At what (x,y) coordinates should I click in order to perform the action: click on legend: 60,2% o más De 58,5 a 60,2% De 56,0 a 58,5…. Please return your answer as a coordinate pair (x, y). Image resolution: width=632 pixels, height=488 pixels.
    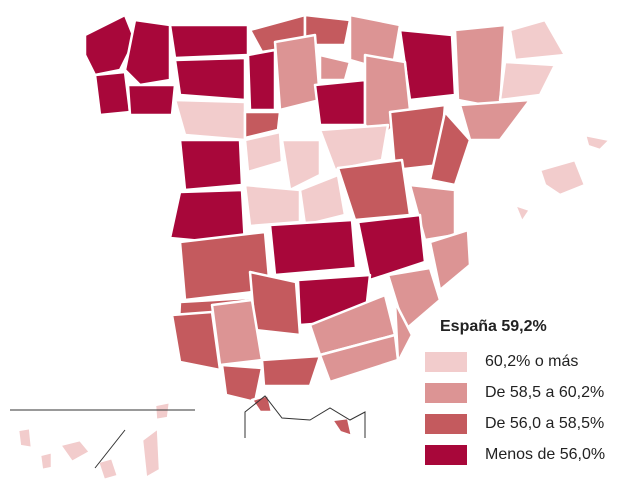
    Looking at the image, I should click on (515, 408).